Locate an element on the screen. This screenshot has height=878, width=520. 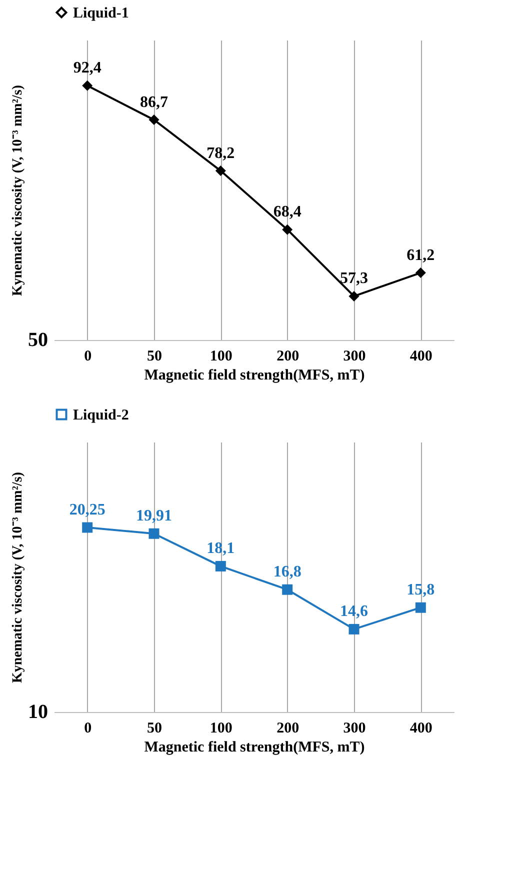
legend-label: Liquid-2 is located at coordinates (101, 416).